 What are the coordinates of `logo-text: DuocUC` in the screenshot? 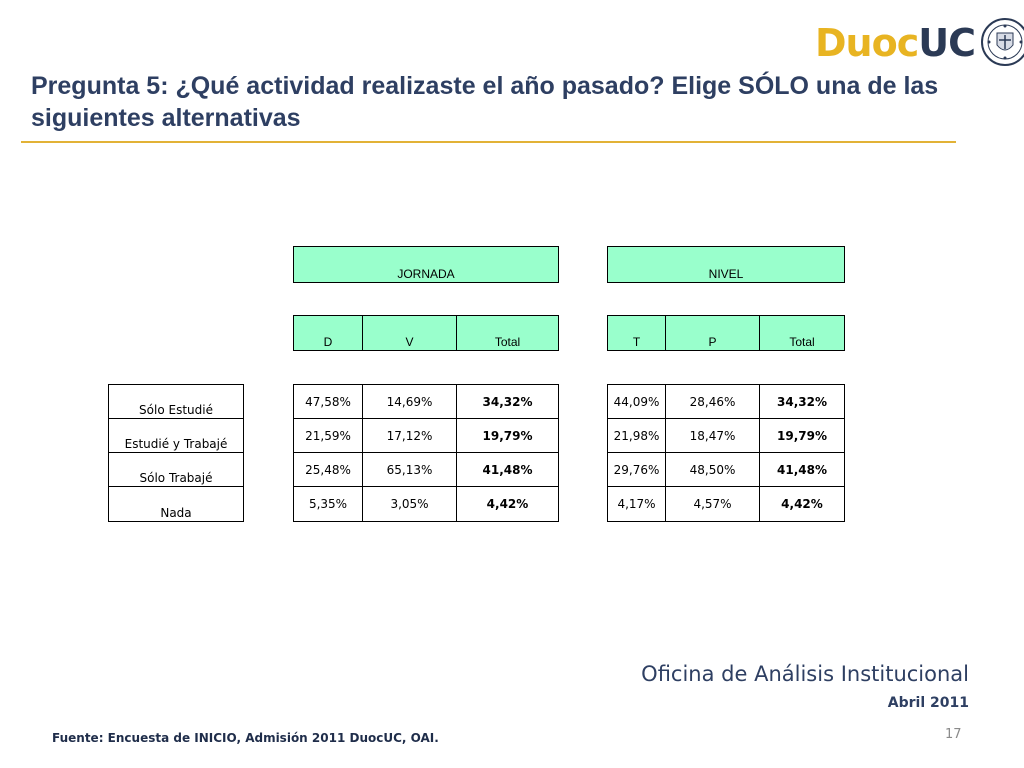 It's located at (895, 43).